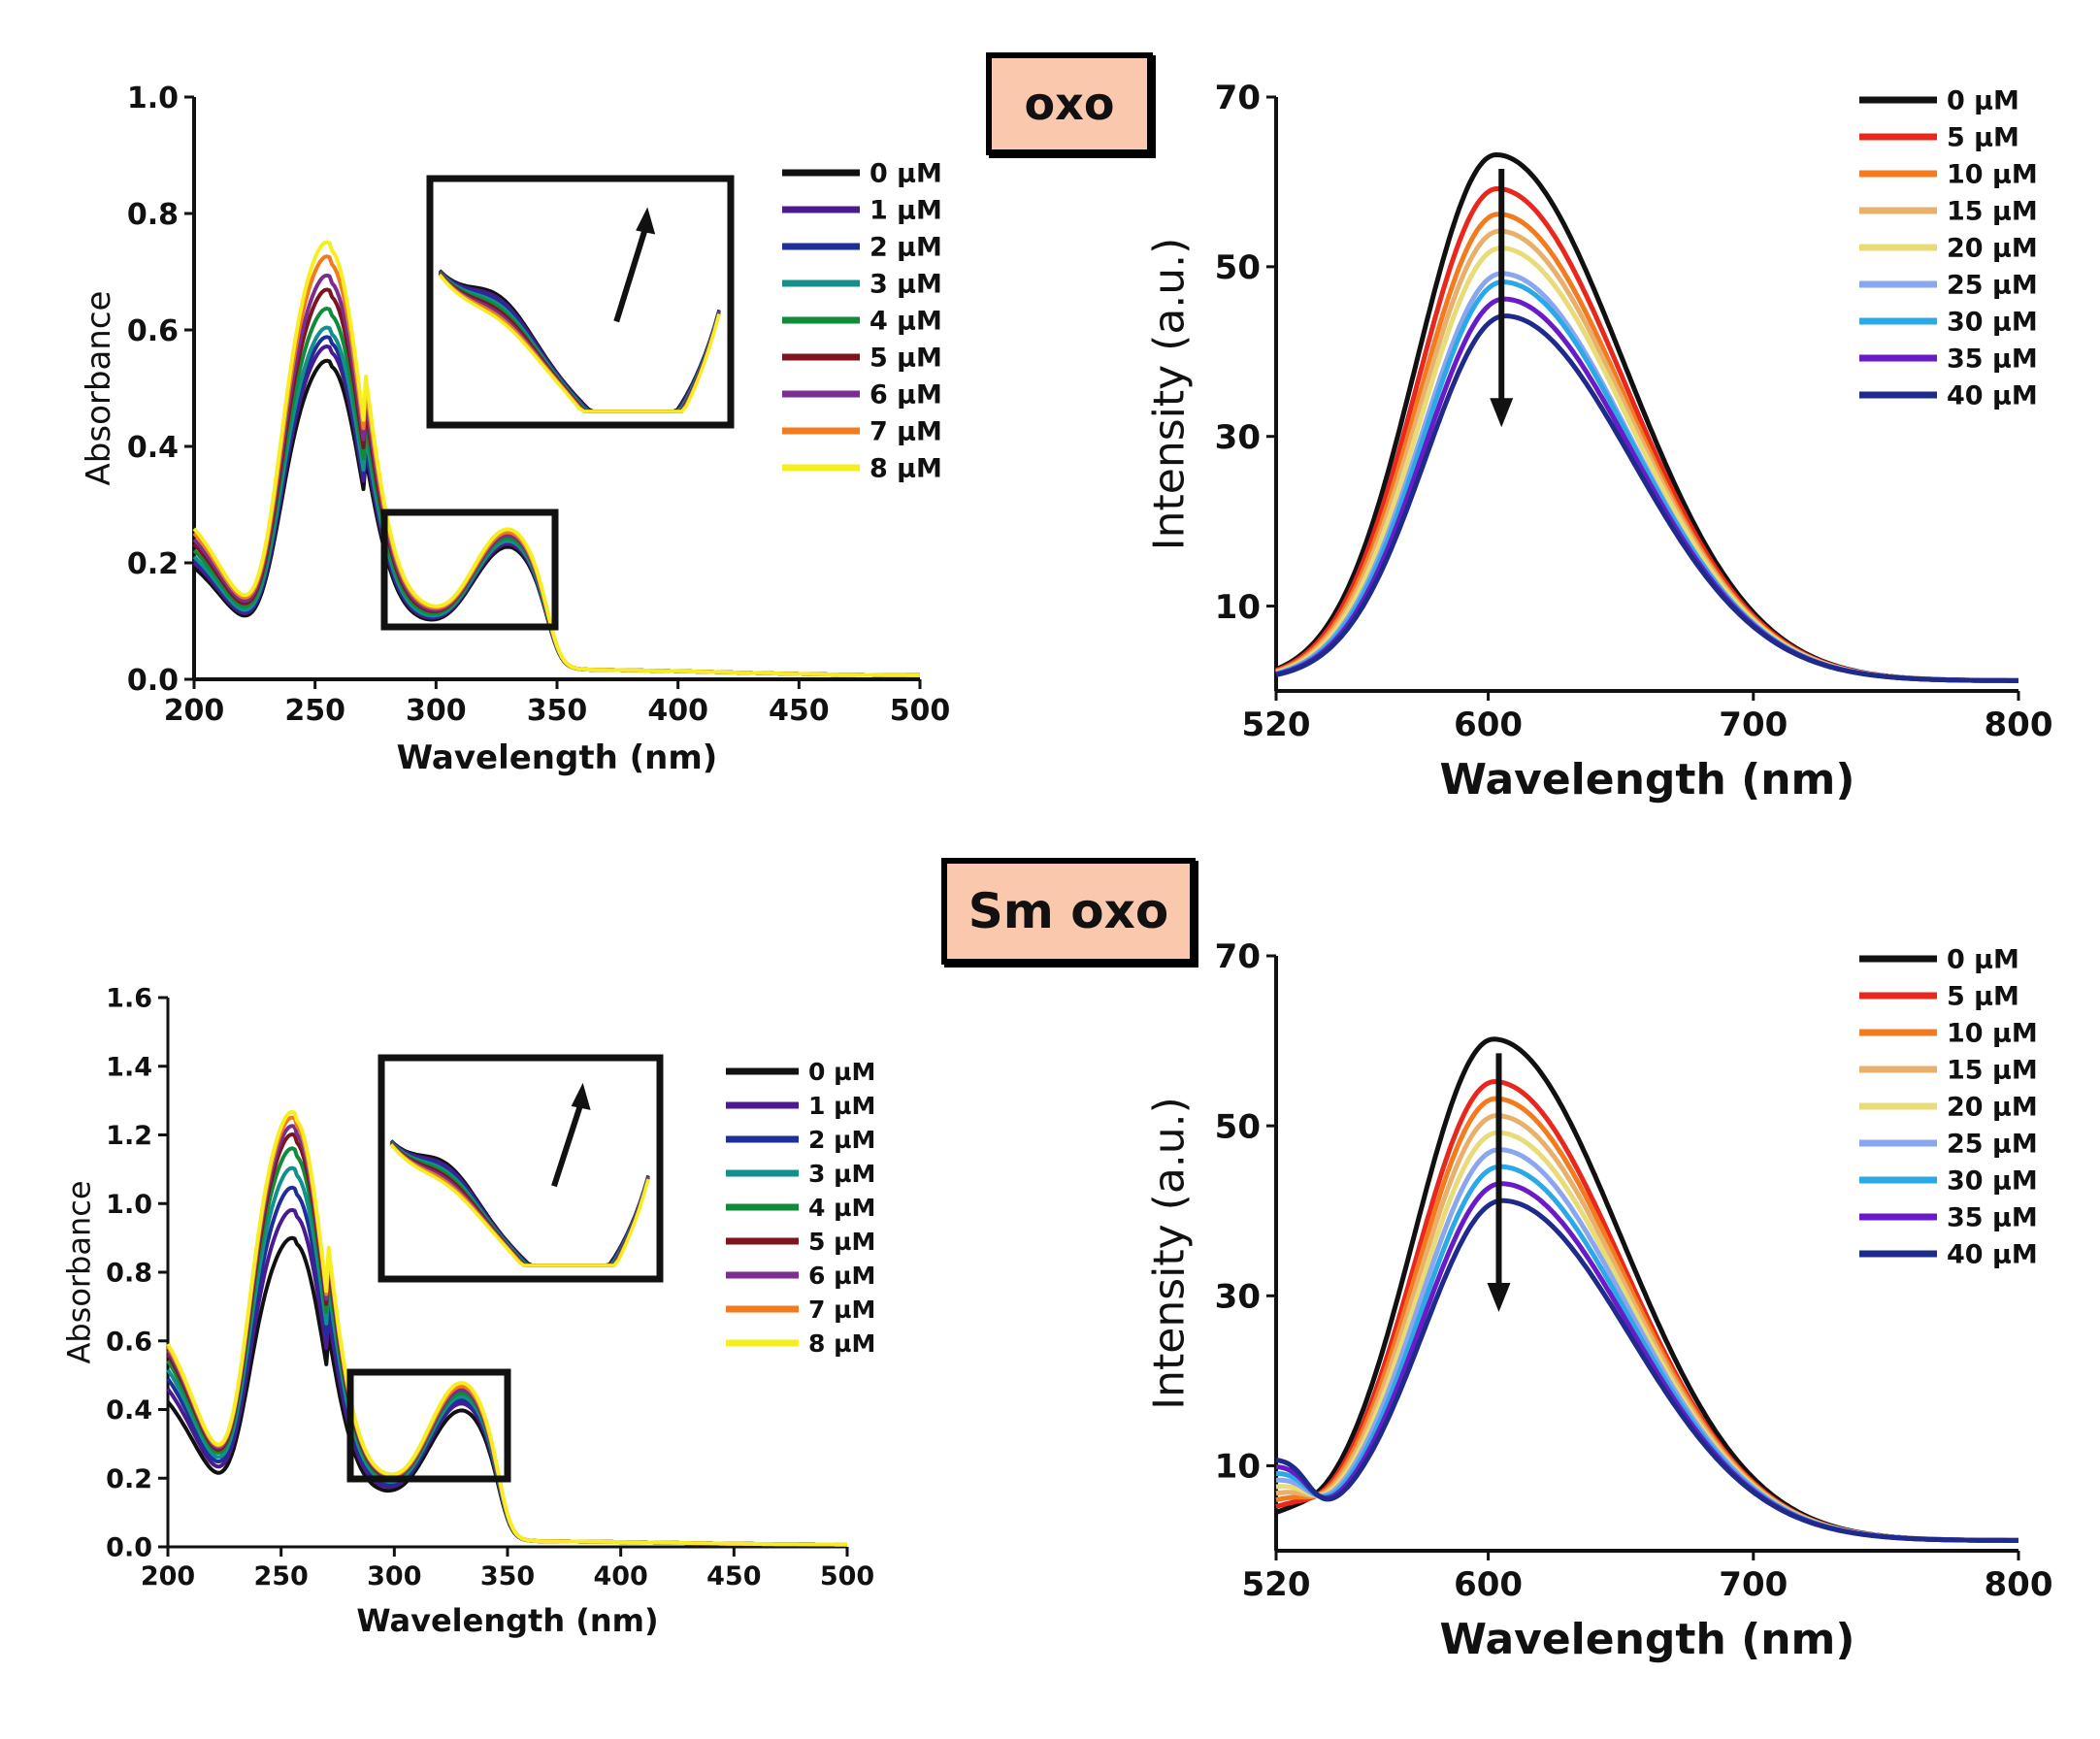  Describe the element at coordinates (906, 395) in the screenshot. I see `legend-label: 6 µM` at that location.